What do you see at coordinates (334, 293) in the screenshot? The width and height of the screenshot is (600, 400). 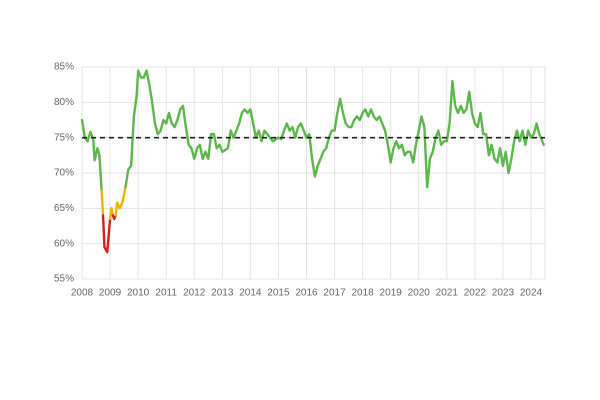 I see `x-tick-label: 2017` at bounding box center [334, 293].